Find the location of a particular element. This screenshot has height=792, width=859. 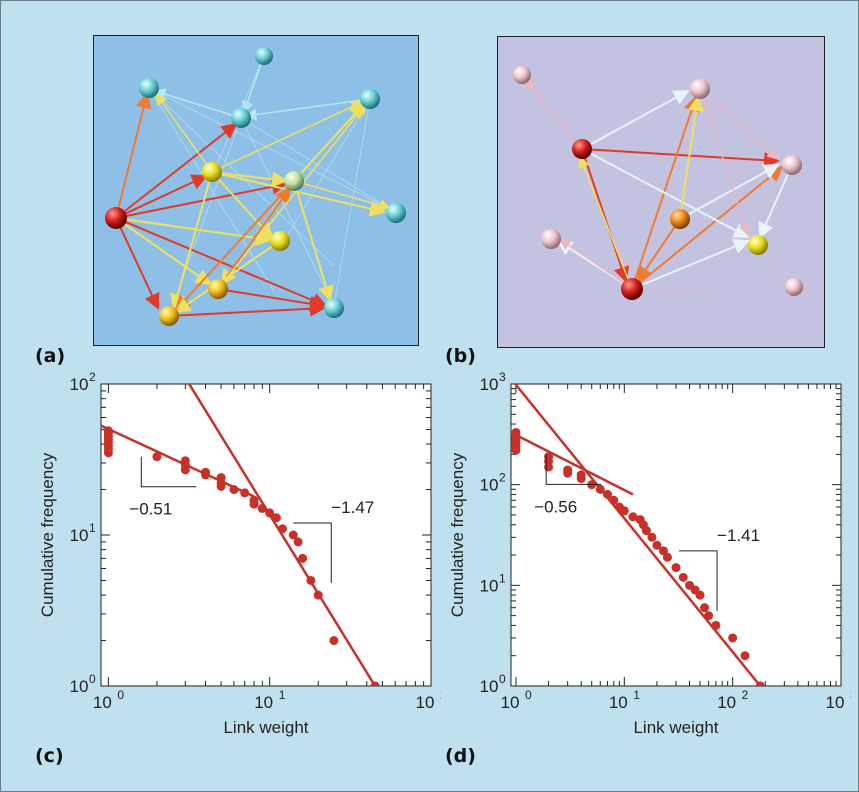

nodes-a is located at coordinates (255, 186).